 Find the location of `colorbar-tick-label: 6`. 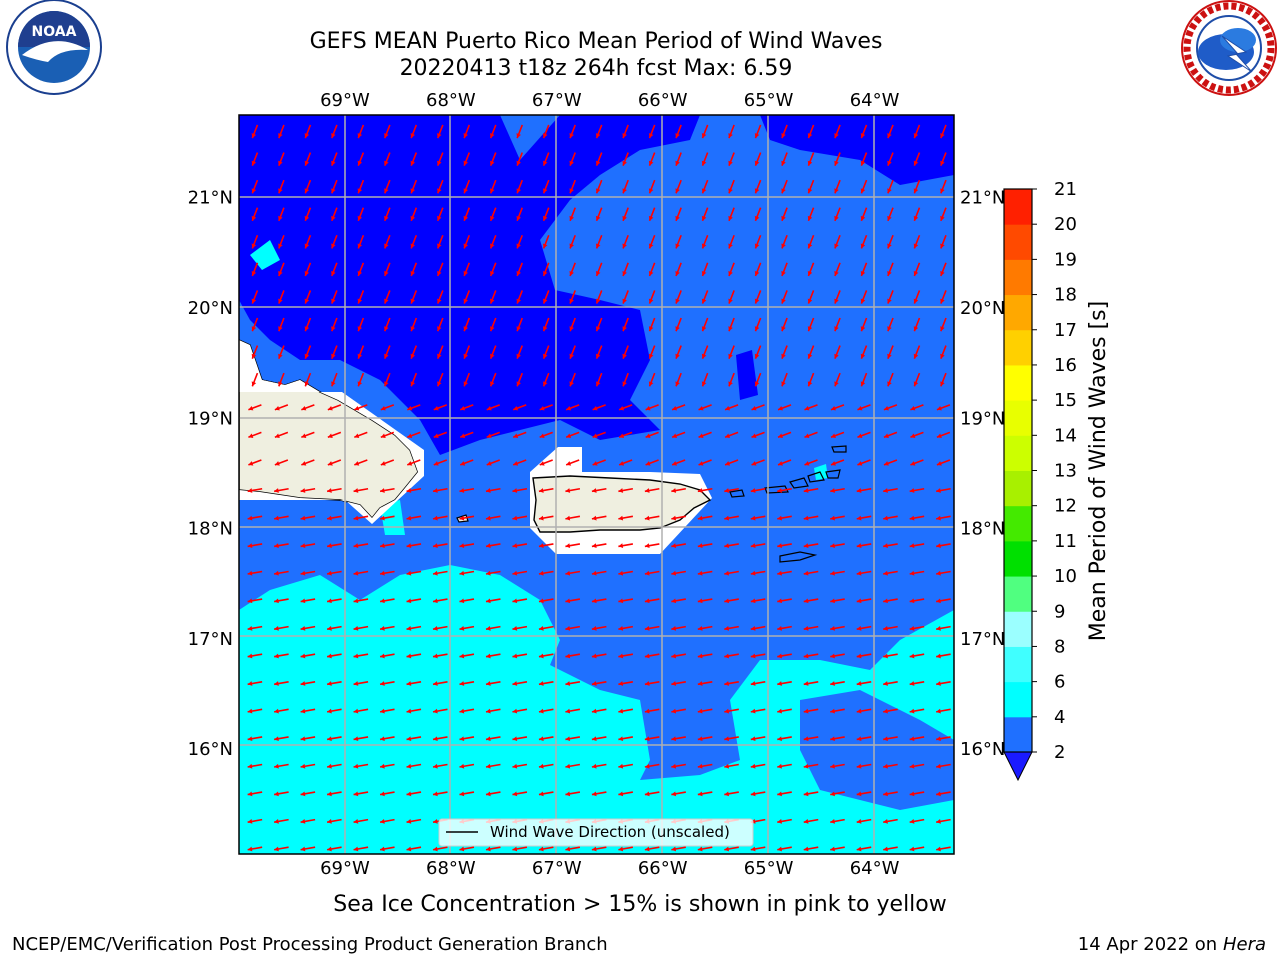

colorbar-tick-label: 6 is located at coordinates (1059, 682).